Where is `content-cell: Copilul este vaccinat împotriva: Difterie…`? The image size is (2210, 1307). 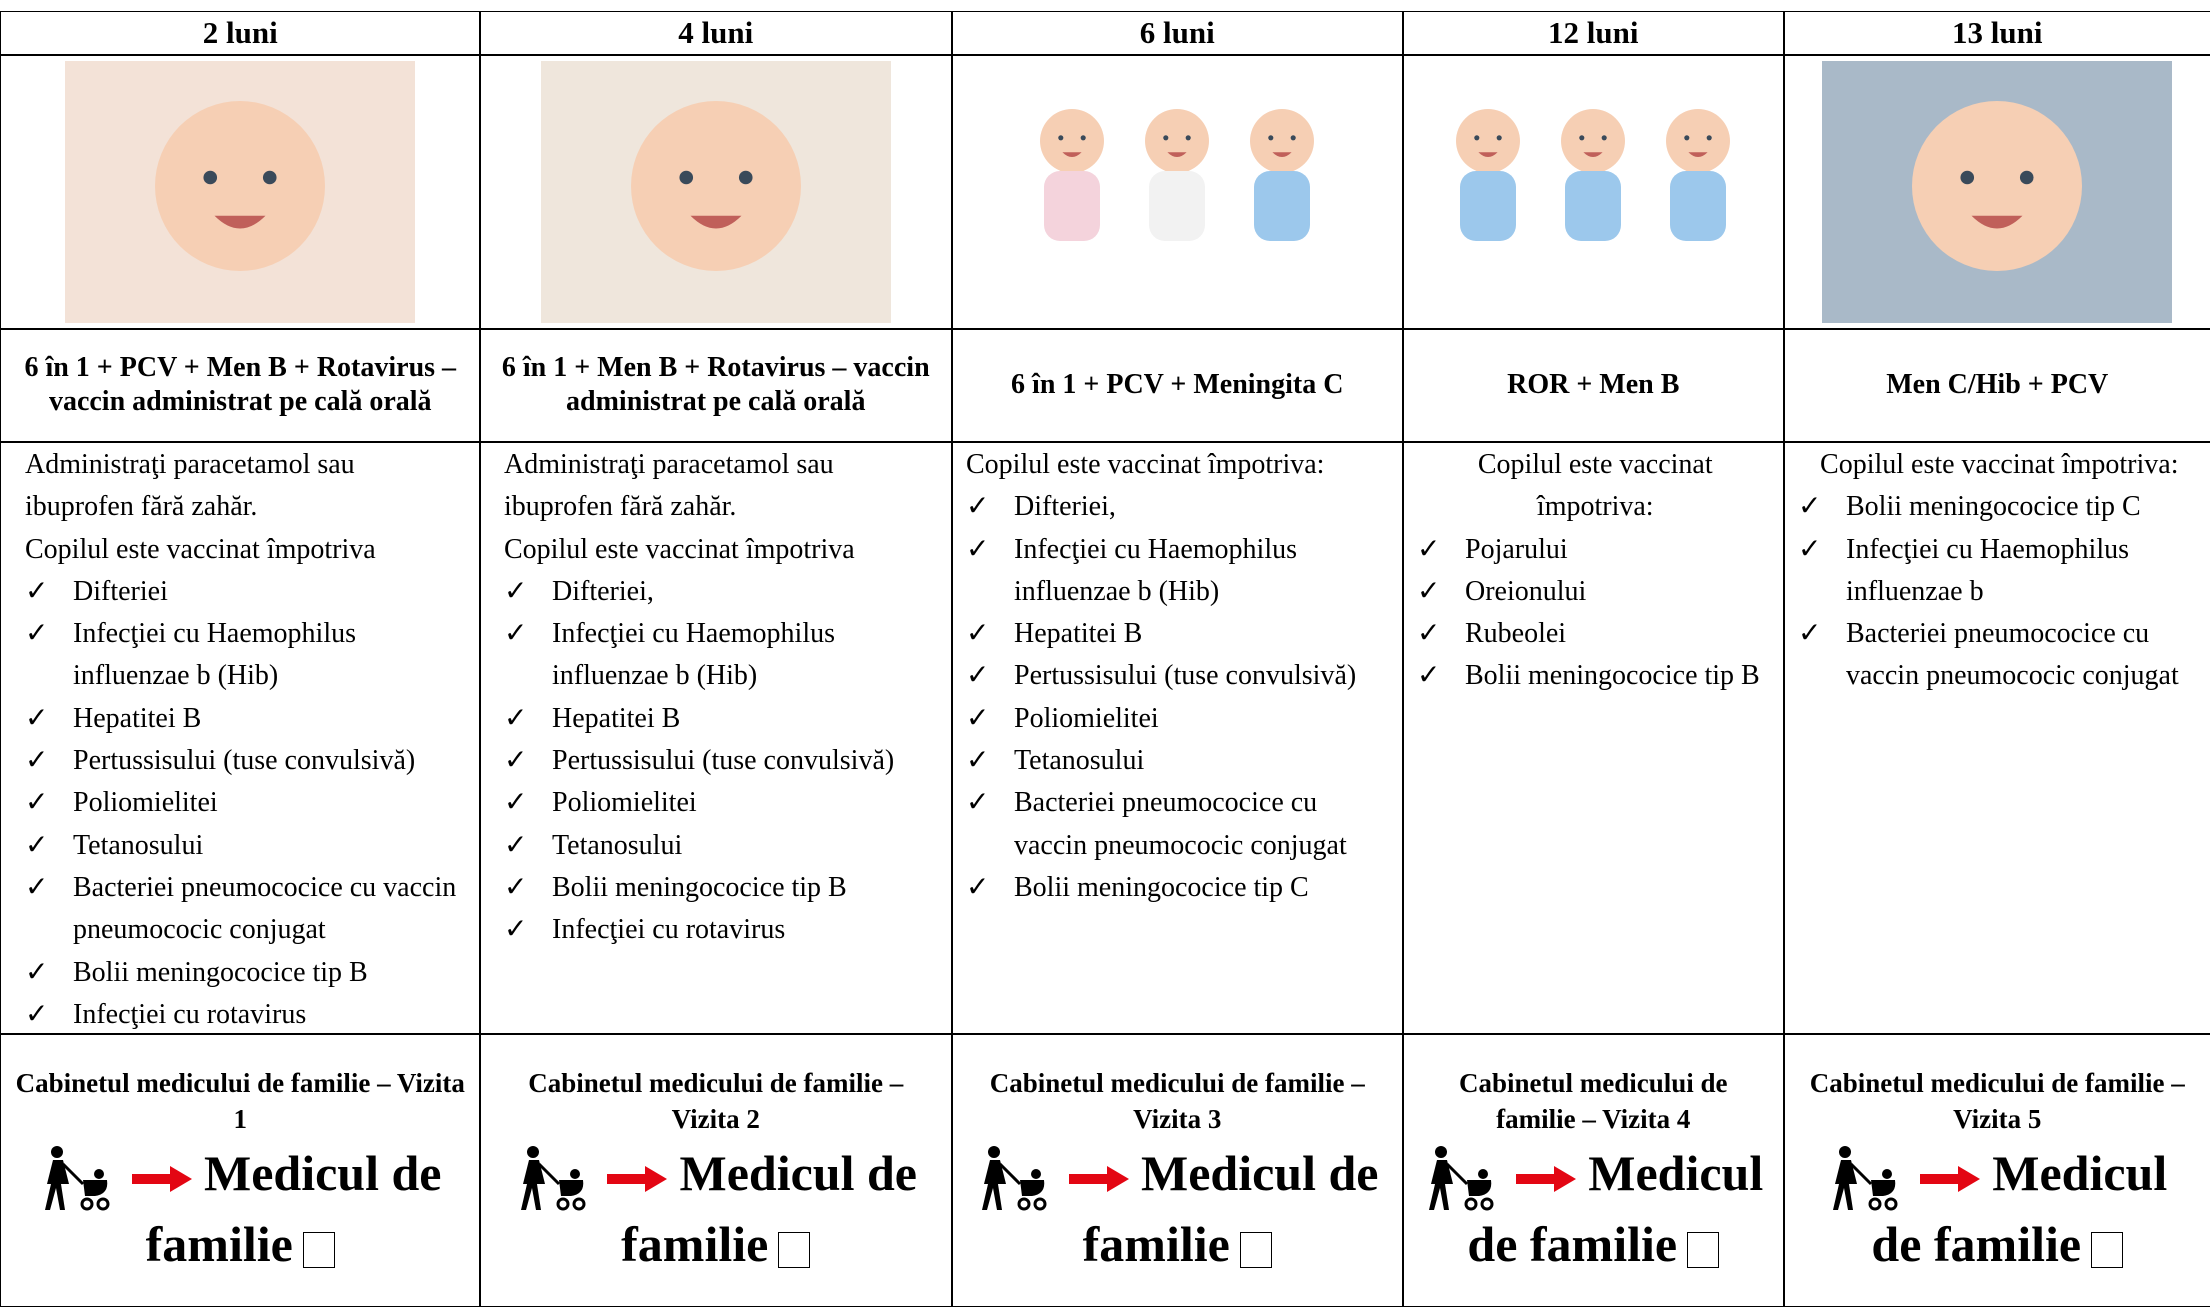
content-cell: Copilul este vaccinat împotriva: Difterie… is located at coordinates (1177, 738).